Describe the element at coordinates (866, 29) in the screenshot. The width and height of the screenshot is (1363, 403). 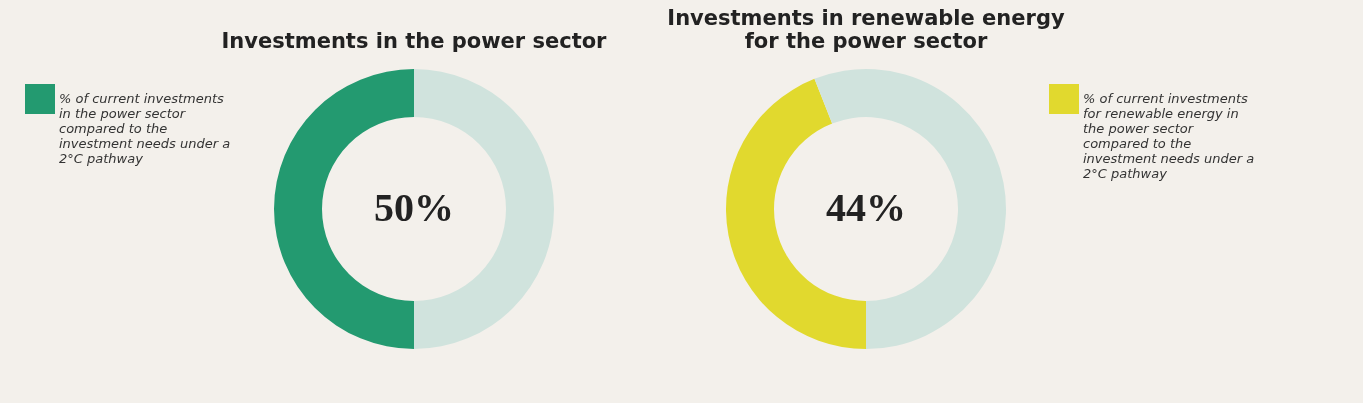
I see `chart-title: Investments in renewable energy for the power sector` at that location.